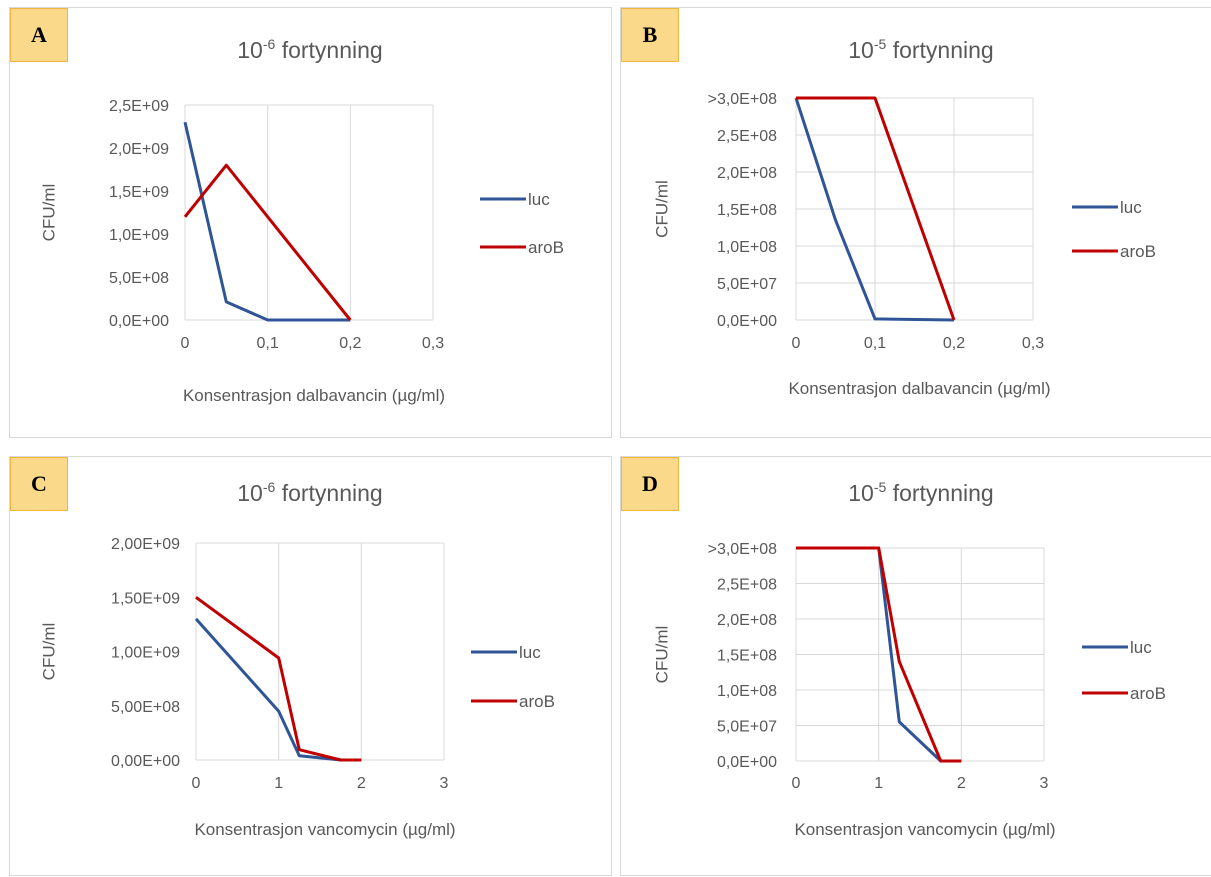 The width and height of the screenshot is (1211, 877). I want to click on y-tick-label: 1,0E+09, so click(139, 235).